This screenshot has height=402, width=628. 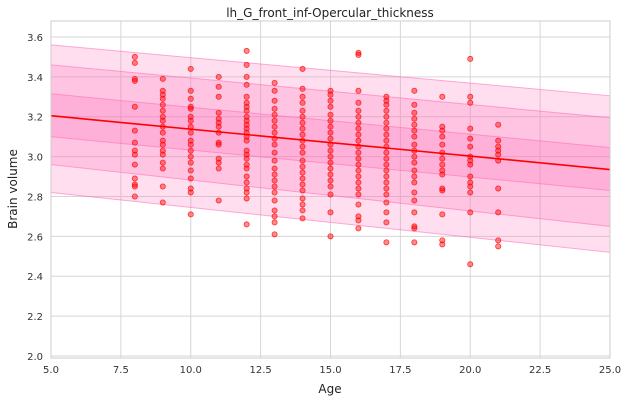 I want to click on y-tick-label: 2.4, so click(x=35, y=277).